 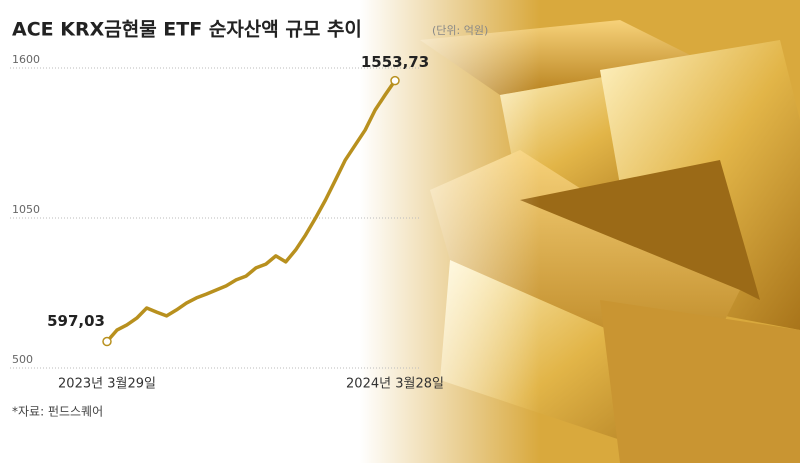 I want to click on chart-title: ACE KRX금현물 ETF 순자산액 규모 추이, so click(x=187, y=30).